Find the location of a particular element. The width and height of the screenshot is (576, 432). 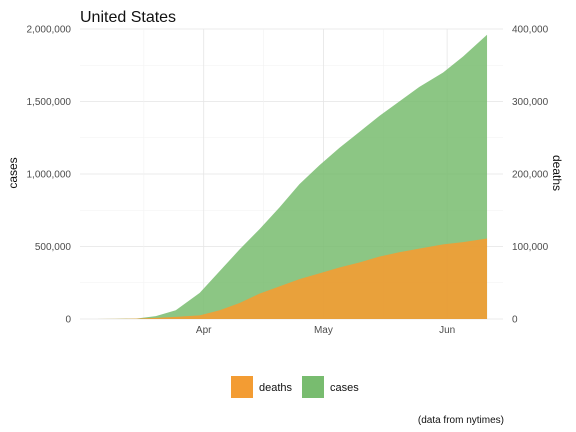

x-tick-label: Apr is located at coordinates (204, 330).